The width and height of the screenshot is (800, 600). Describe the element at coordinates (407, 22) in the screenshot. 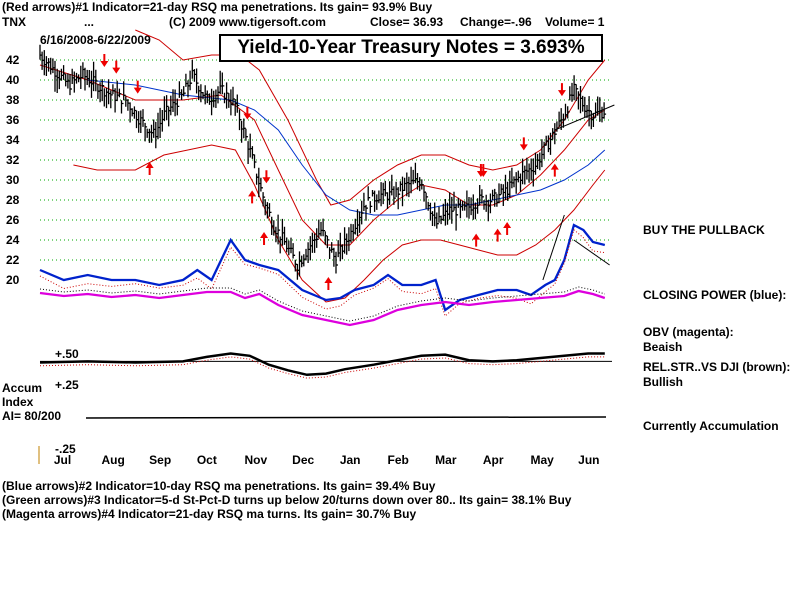

I see `close-label: Close= 36.93` at that location.